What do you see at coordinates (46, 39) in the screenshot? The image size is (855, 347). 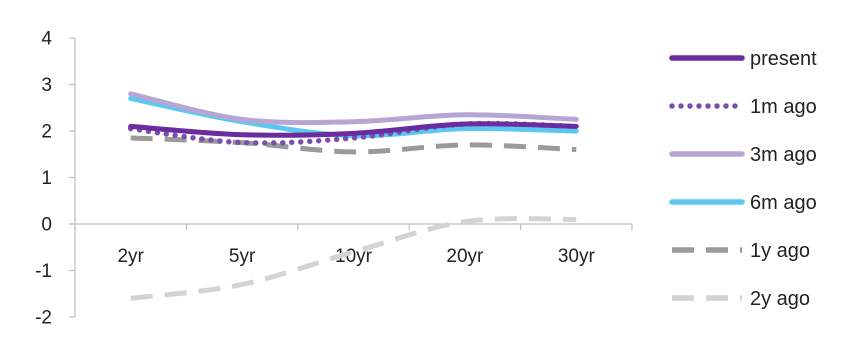 I see `y-tick-label: 4` at bounding box center [46, 39].